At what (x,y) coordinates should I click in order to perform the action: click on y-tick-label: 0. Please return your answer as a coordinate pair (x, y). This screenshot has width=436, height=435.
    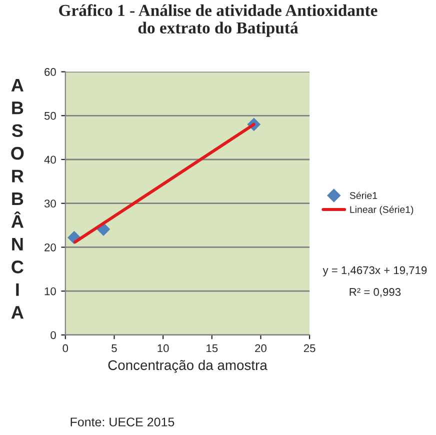
    Looking at the image, I should click on (53, 335).